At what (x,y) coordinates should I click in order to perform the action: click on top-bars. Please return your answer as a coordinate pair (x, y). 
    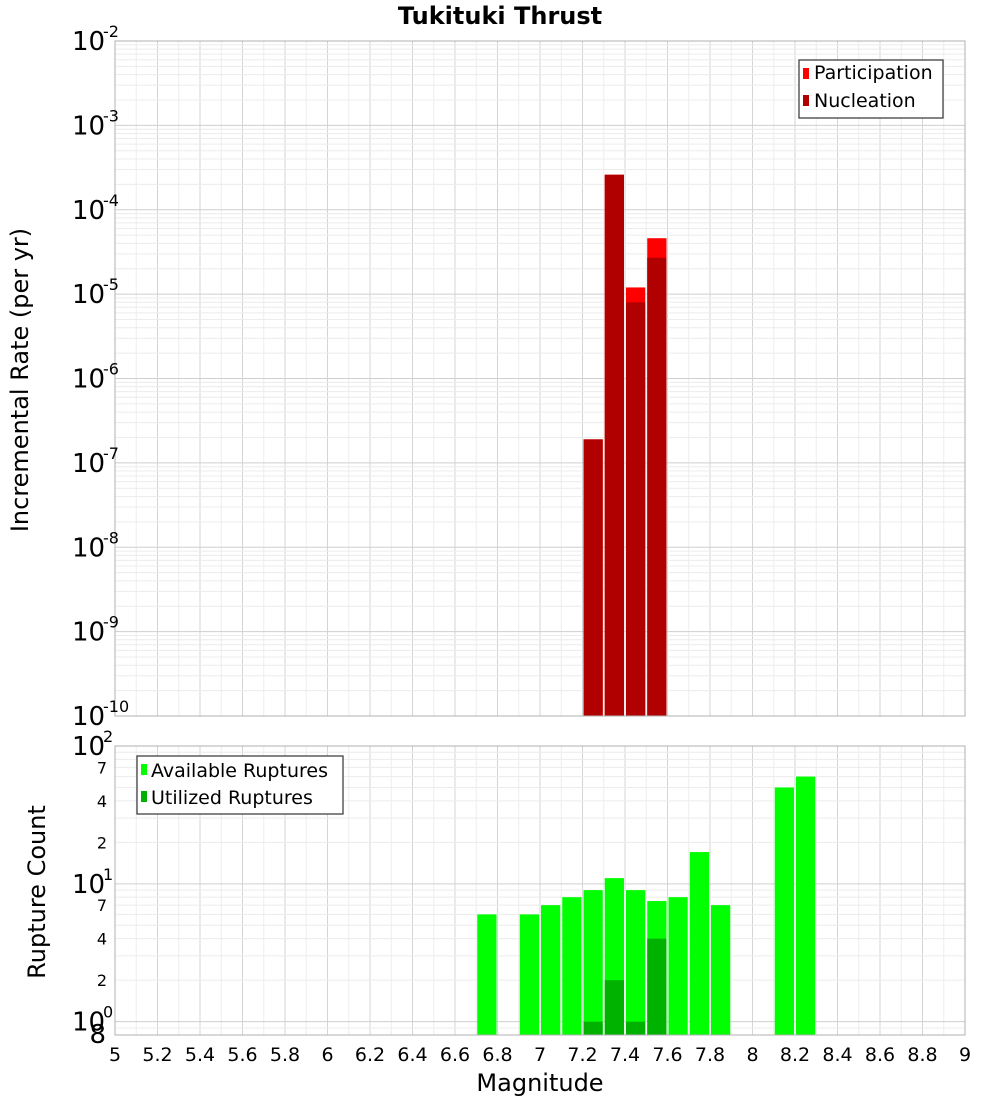
    Looking at the image, I should click on (625, 445).